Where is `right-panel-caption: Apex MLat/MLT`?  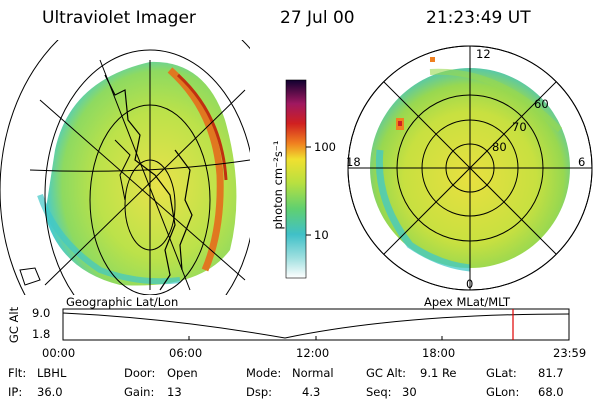
right-panel-caption: Apex MLat/MLT is located at coordinates (467, 302).